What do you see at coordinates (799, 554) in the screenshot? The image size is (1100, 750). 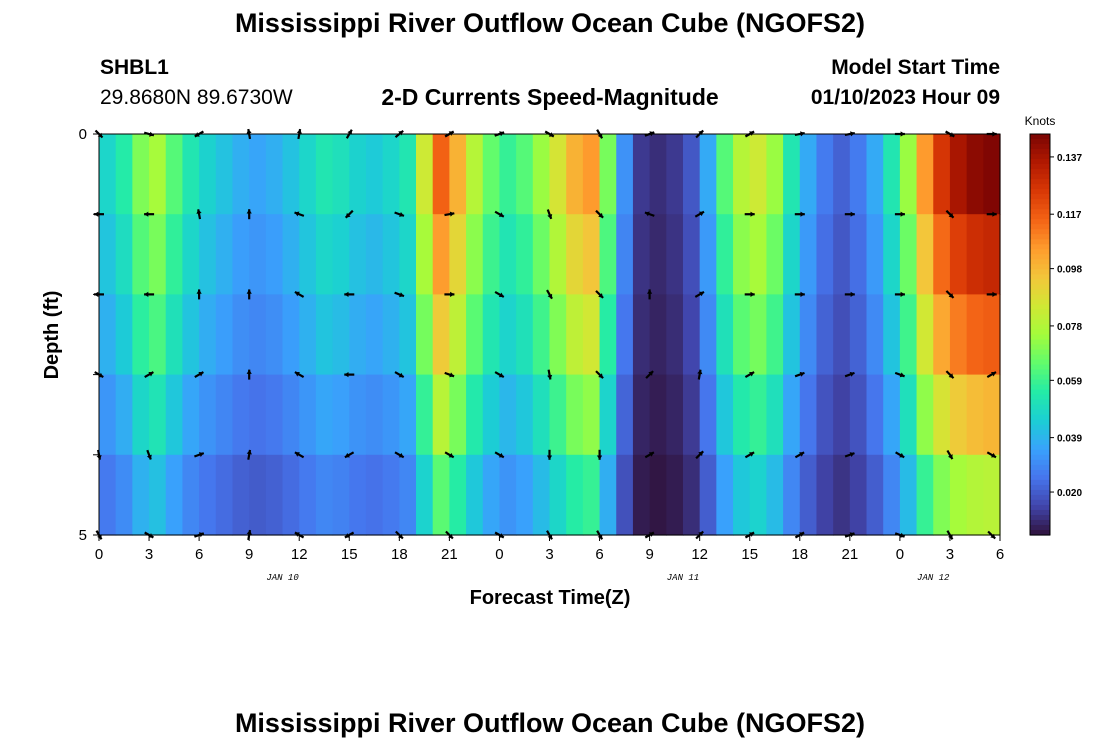 I see `x-tick-label: 18` at bounding box center [799, 554].